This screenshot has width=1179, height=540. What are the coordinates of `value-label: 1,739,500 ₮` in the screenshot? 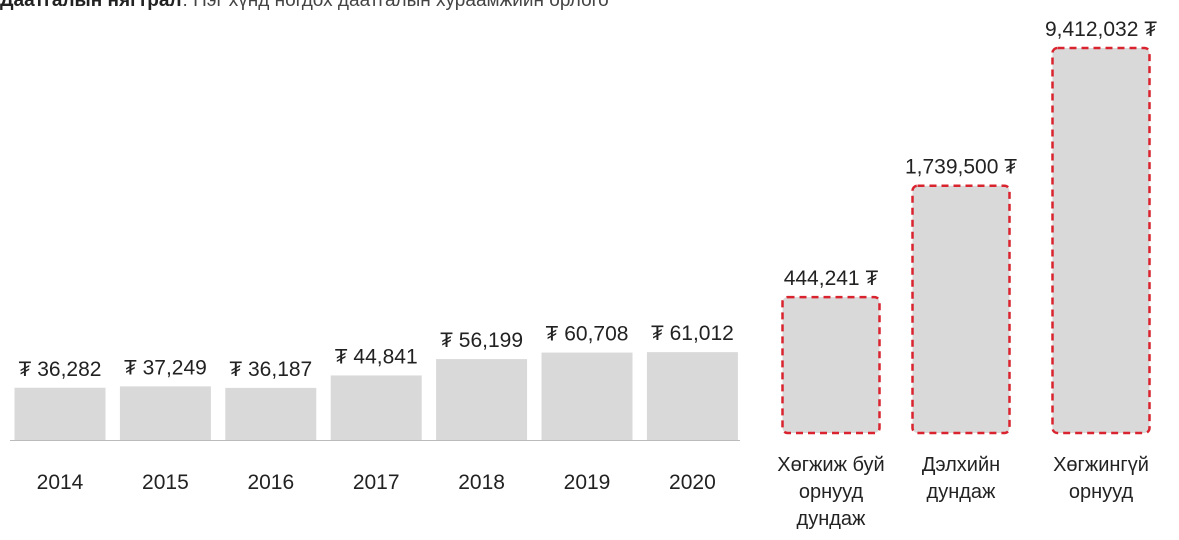 It's located at (961, 167).